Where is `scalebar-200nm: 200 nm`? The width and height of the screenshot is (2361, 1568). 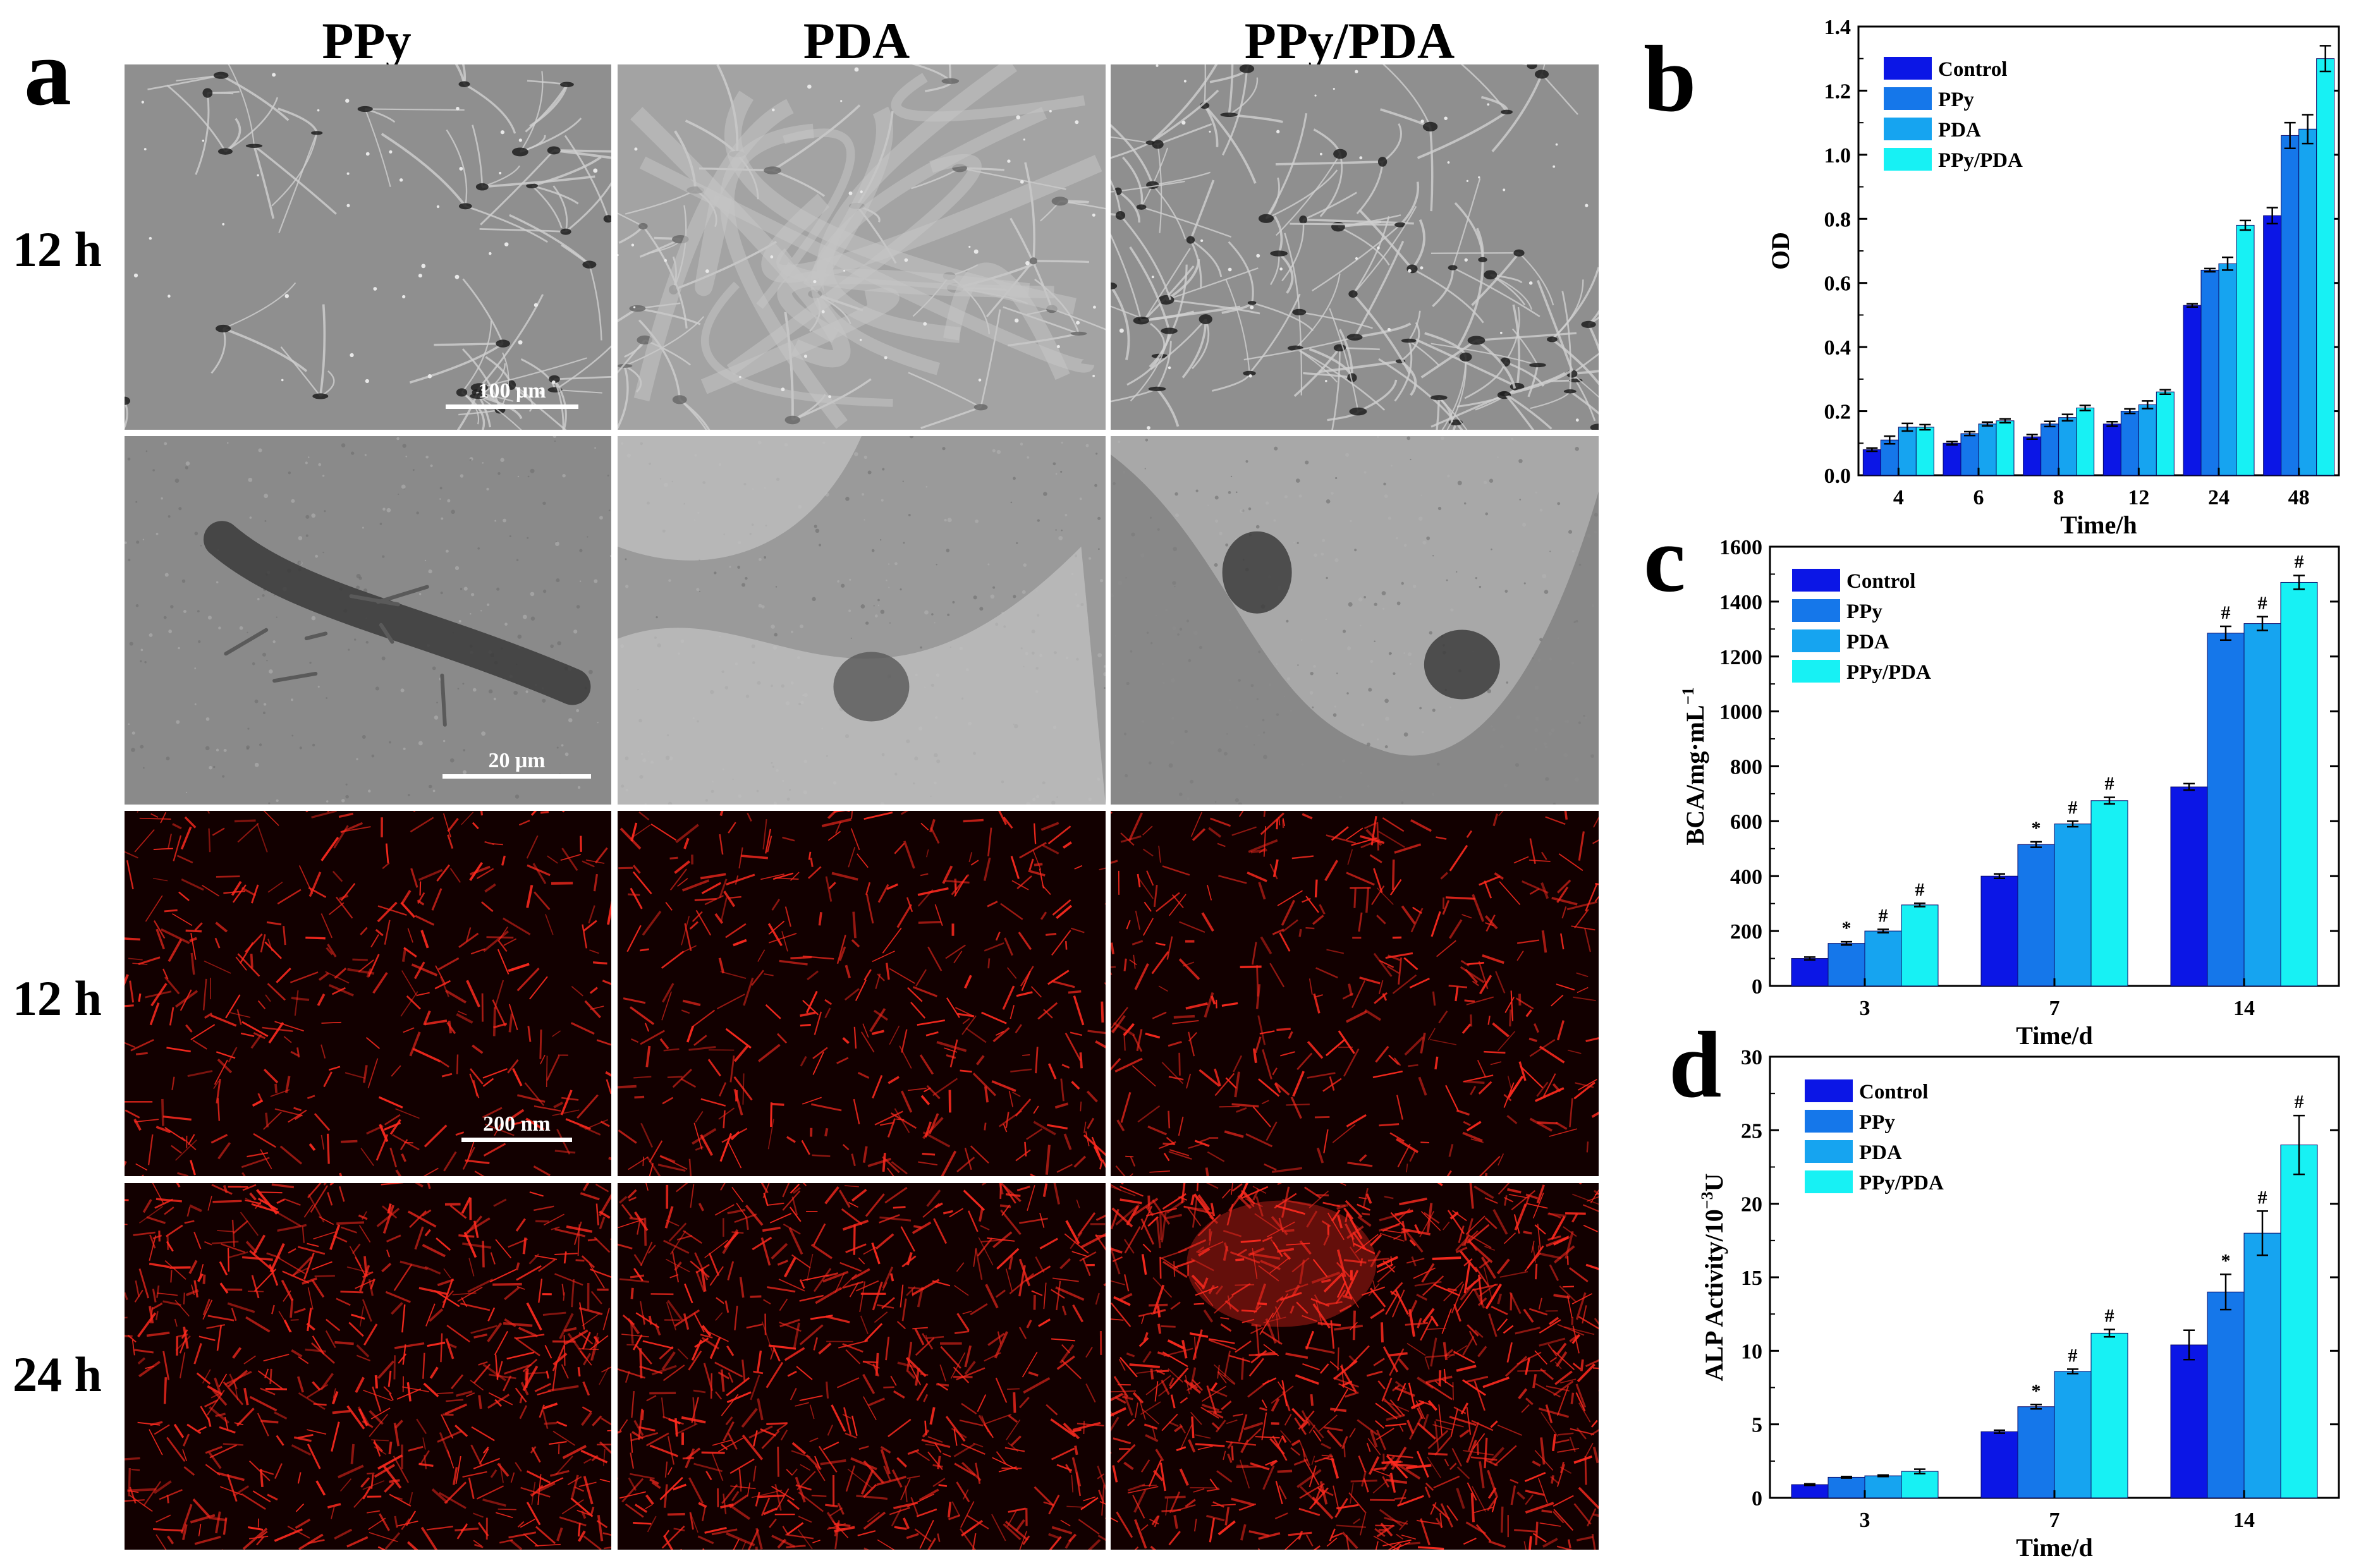
scalebar-200nm: 200 nm is located at coordinates (516, 1127).